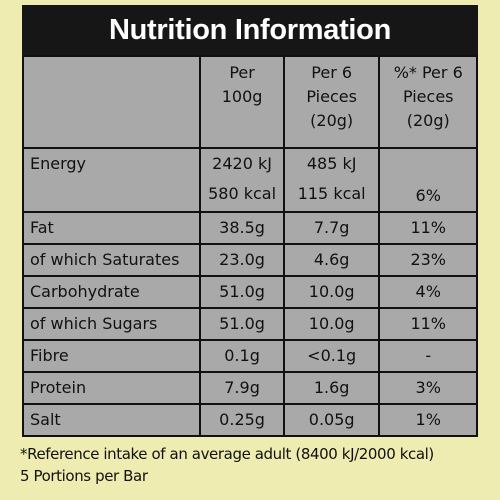  Describe the element at coordinates (428, 356) in the screenshot. I see `value-cell: -` at that location.